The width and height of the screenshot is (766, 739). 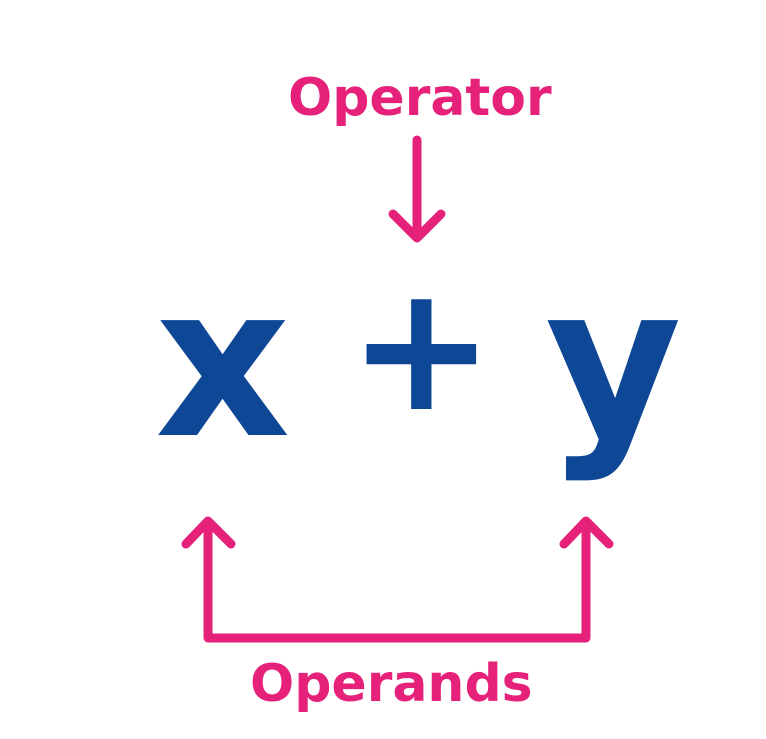 I want to click on operator-label: Operator, so click(x=420, y=98).